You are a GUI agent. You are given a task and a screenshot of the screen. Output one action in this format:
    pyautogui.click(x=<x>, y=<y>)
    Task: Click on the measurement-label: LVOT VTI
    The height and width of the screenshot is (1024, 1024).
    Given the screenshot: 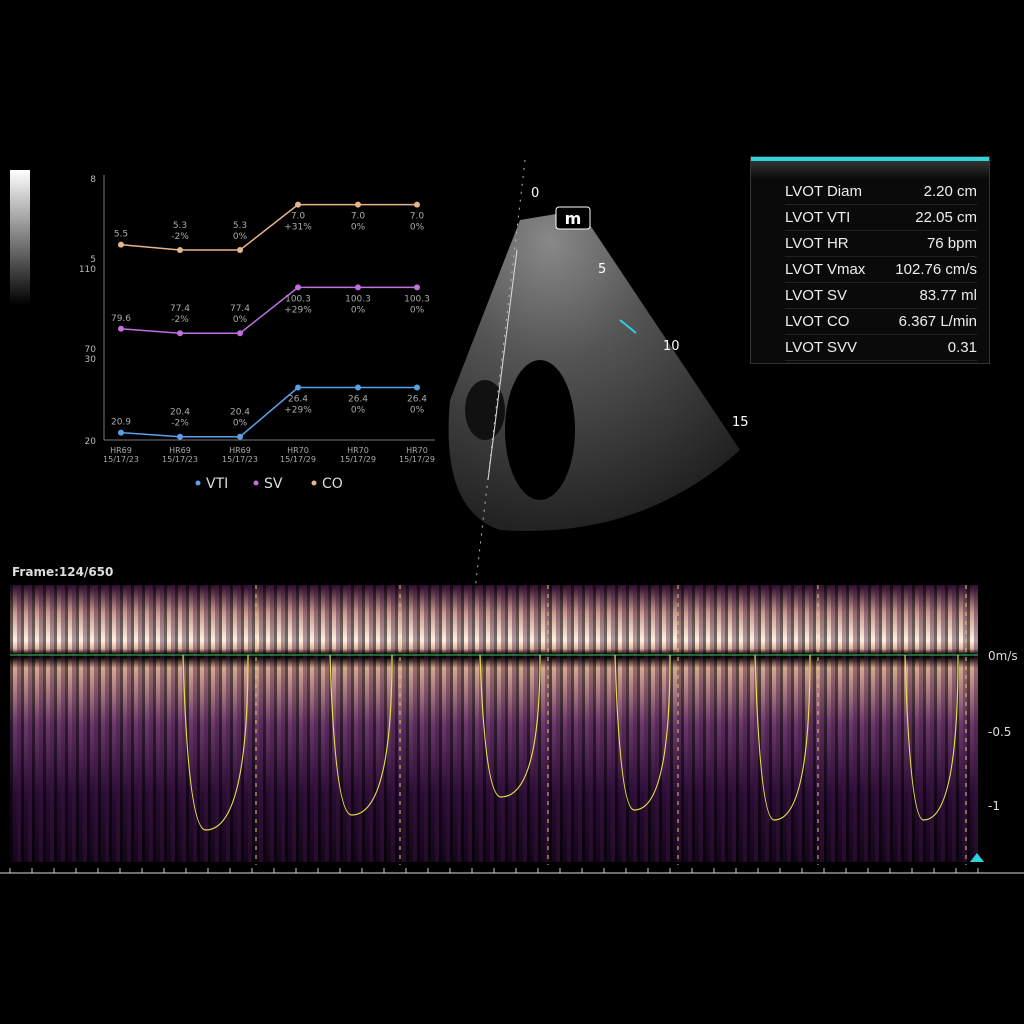 What is the action you would take?
    pyautogui.click(x=818, y=217)
    